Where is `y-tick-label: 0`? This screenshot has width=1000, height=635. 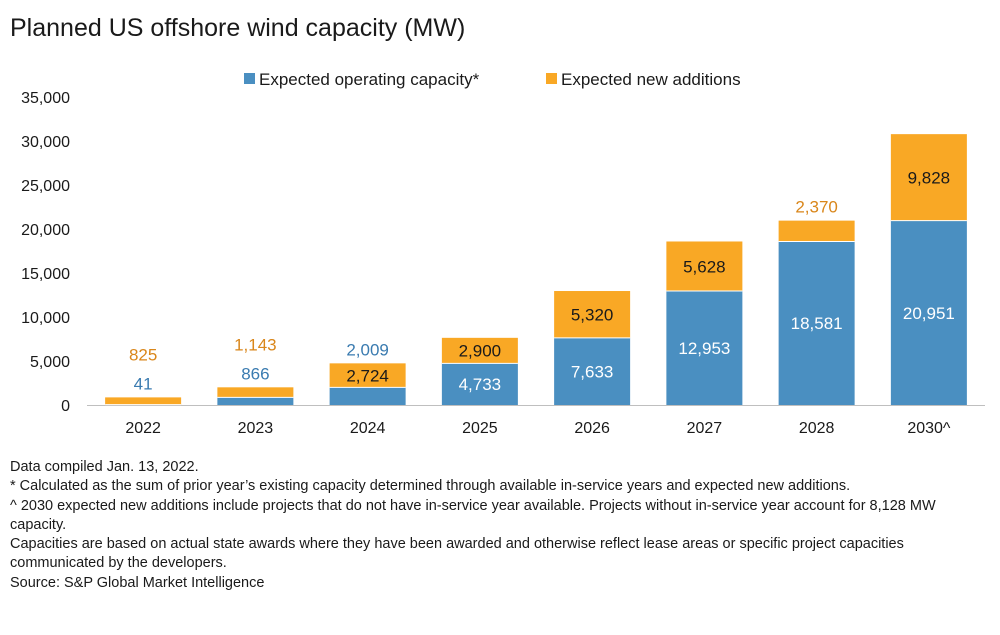
y-tick-label: 0 is located at coordinates (65, 406).